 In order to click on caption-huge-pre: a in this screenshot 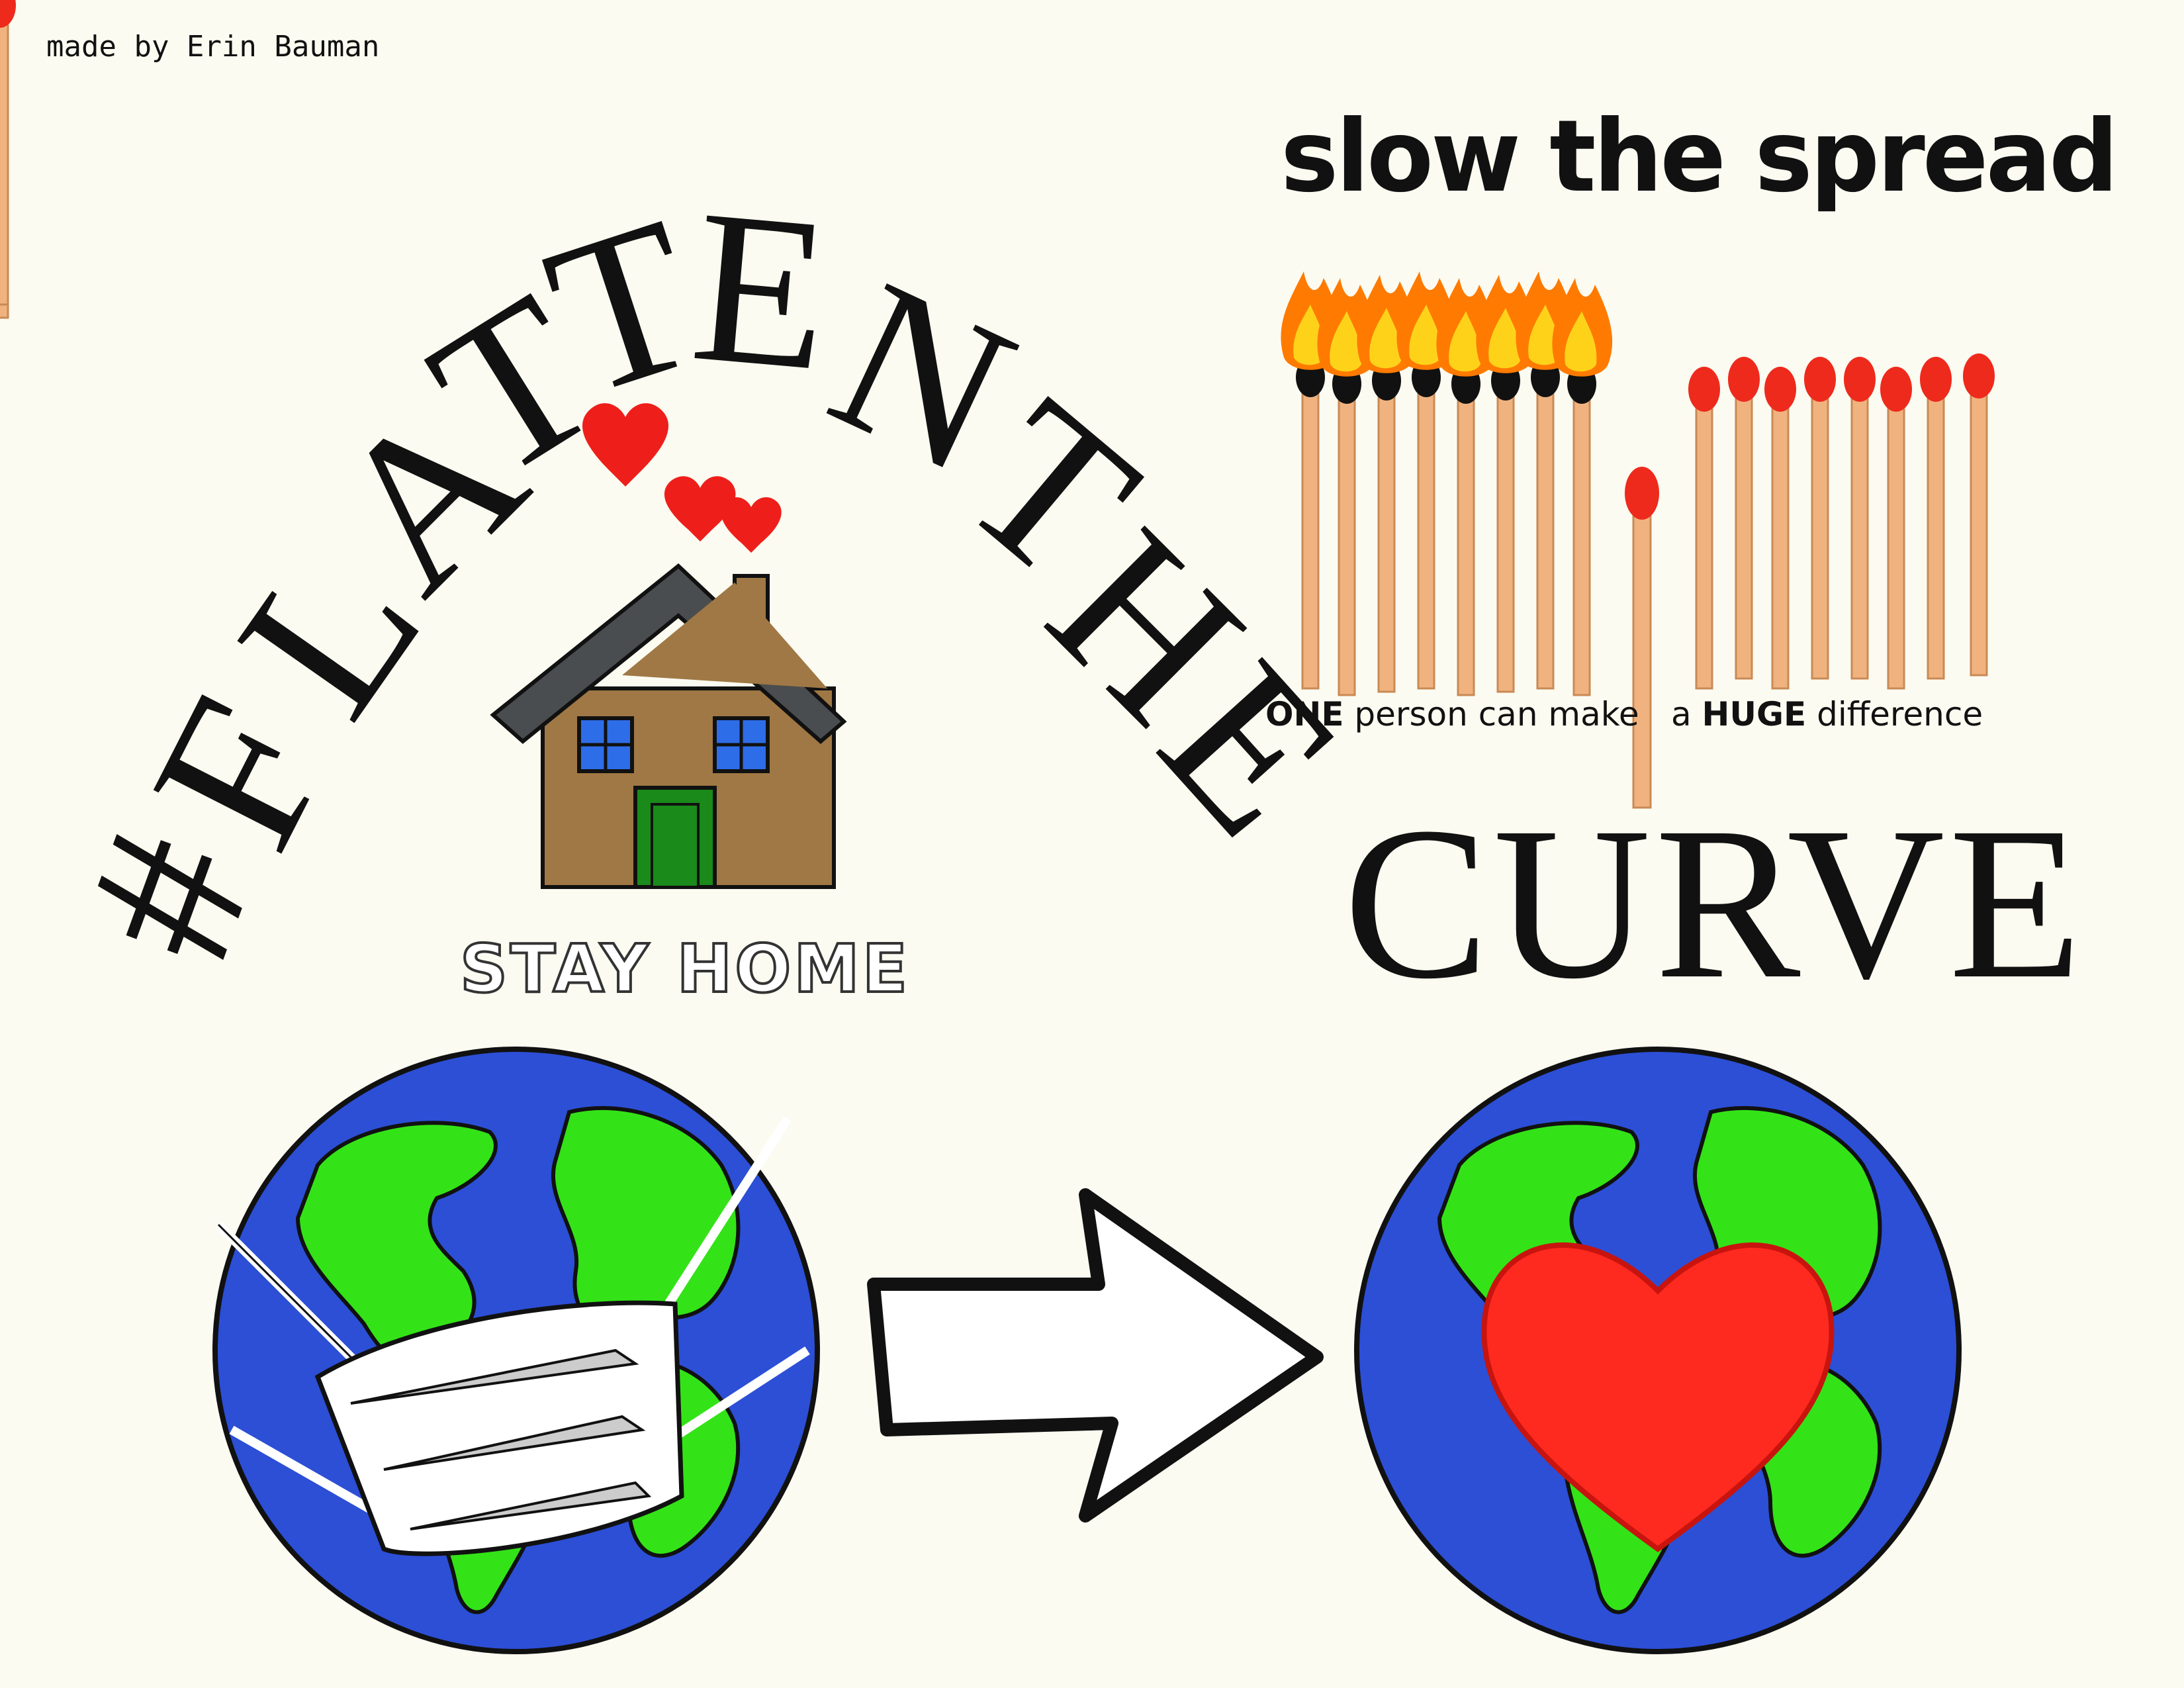, I will do `click(1686, 714)`.